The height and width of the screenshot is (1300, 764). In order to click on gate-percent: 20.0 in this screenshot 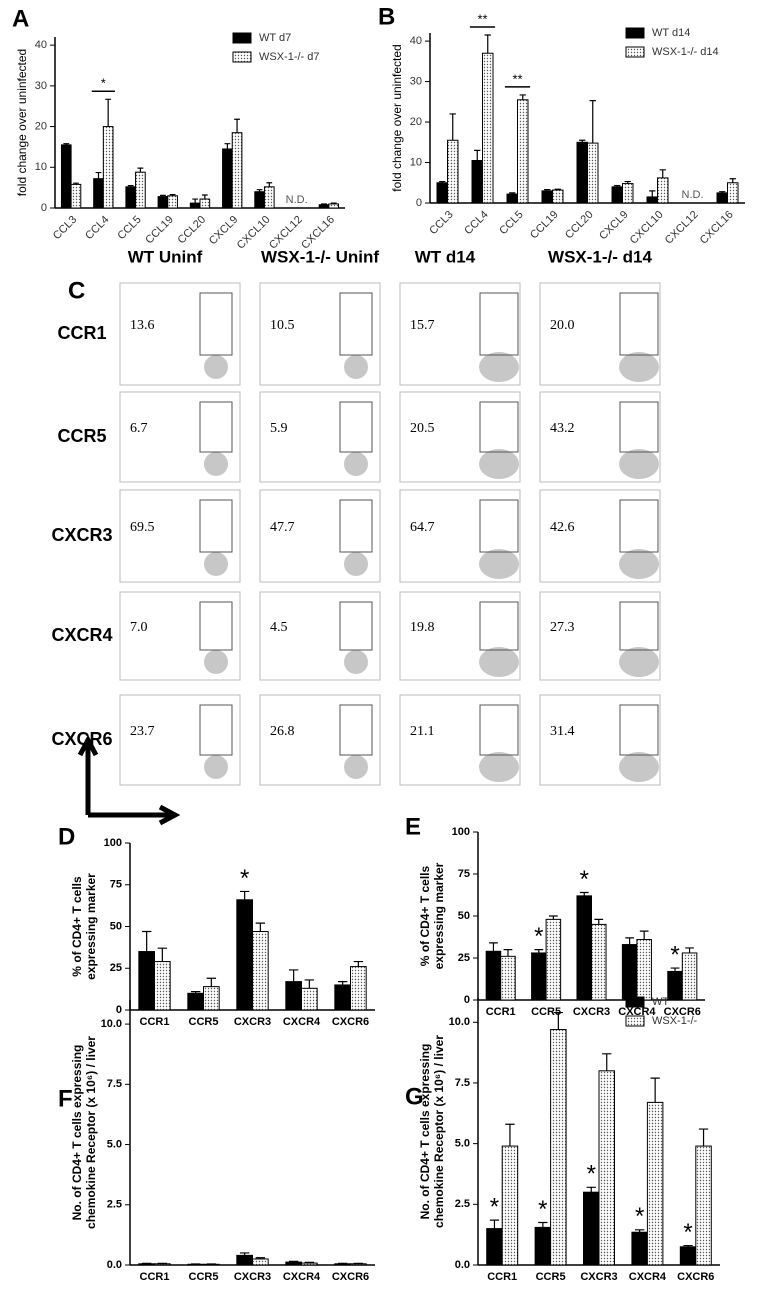, I will do `click(562, 325)`.